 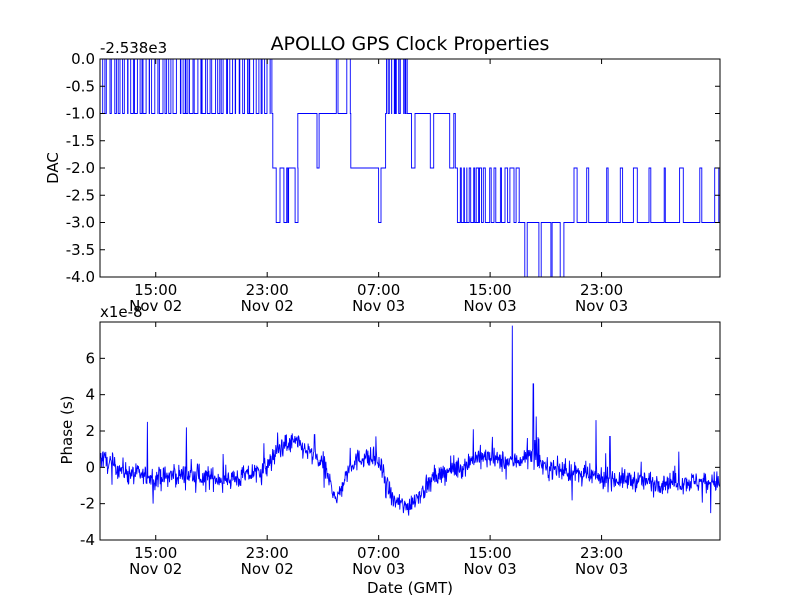 What do you see at coordinates (90, 431) in the screenshot?
I see `phase-y-tick-label: 2` at bounding box center [90, 431].